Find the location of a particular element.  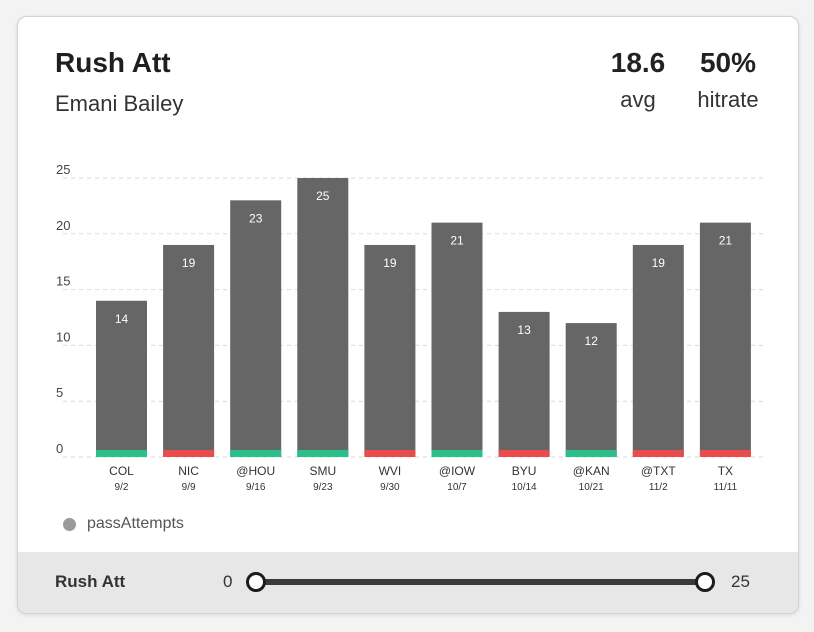

bar-value-label: 14 is located at coordinates (122, 319).